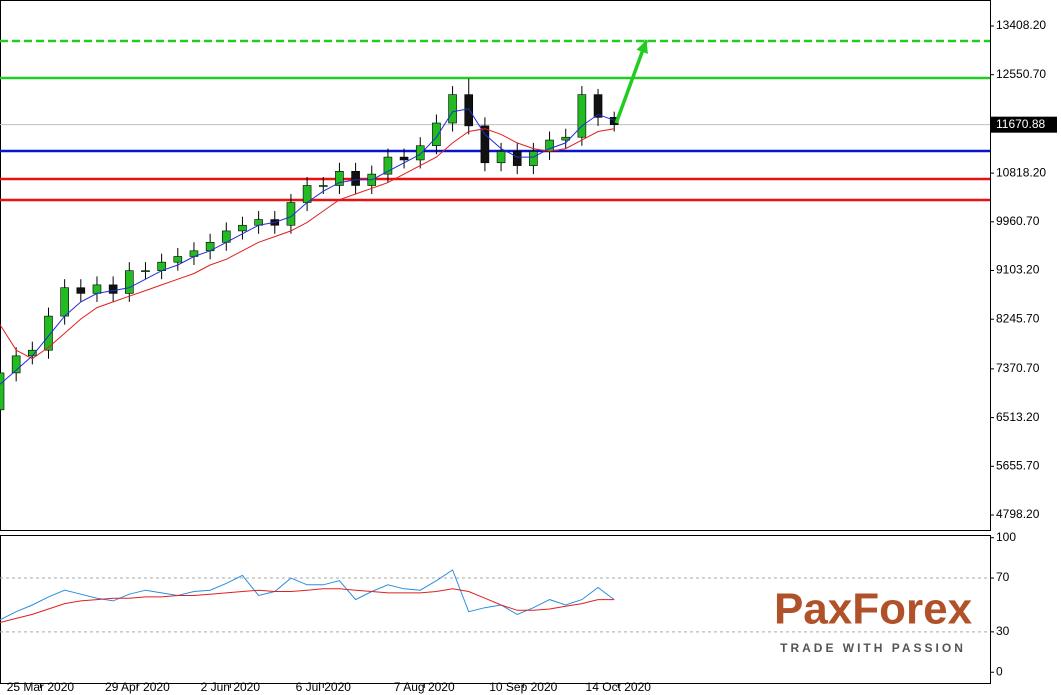 Image resolution: width=1061 pixels, height=695 pixels. Describe the element at coordinates (1020, 124) in the screenshot. I see `price-tag-label: 11670.88` at that location.